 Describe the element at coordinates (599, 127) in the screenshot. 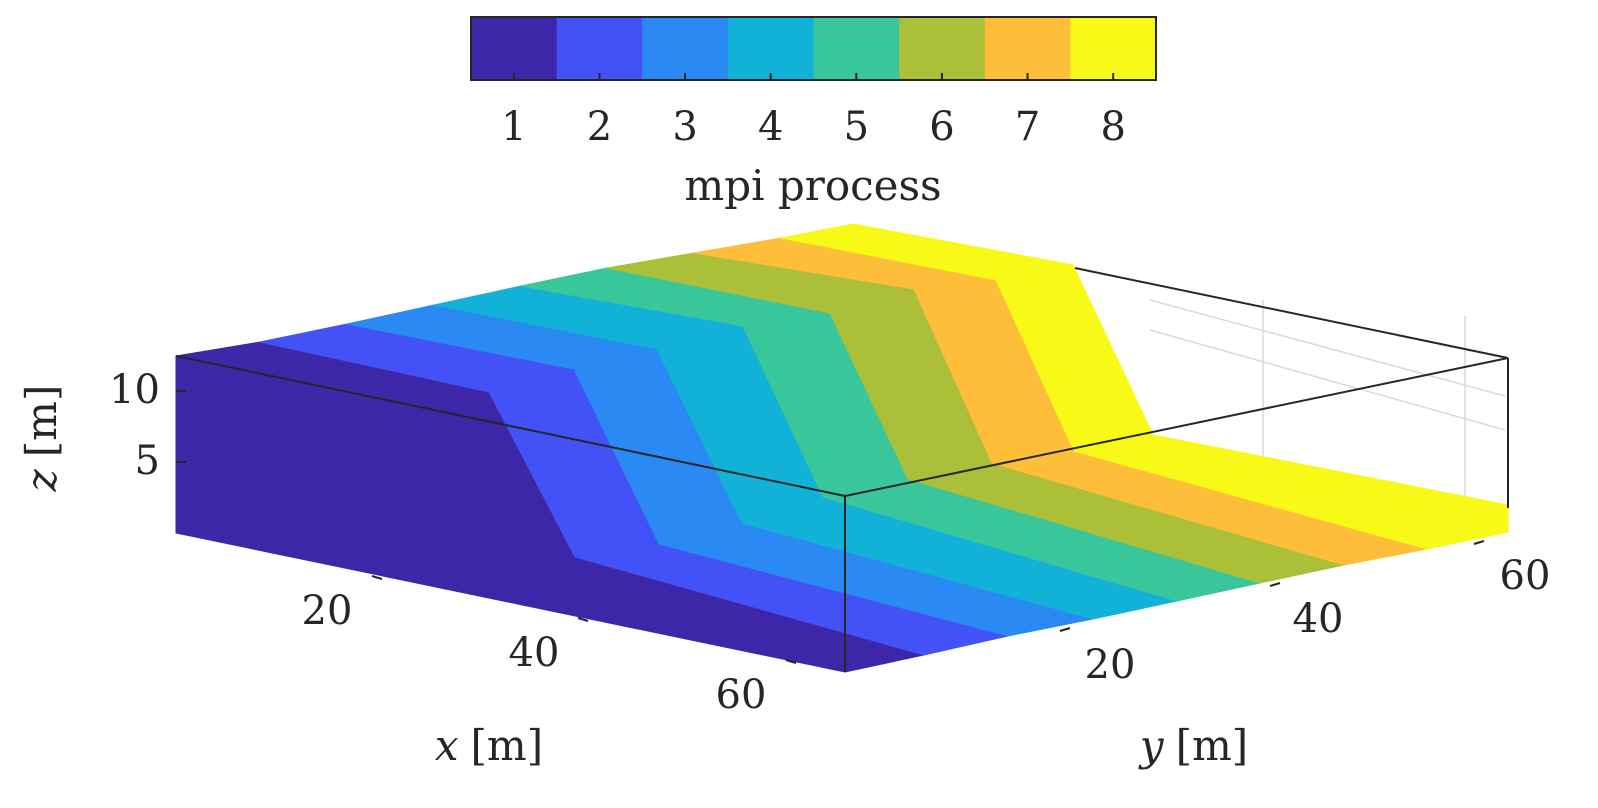

I see `colorbar-tick-label: 2` at that location.